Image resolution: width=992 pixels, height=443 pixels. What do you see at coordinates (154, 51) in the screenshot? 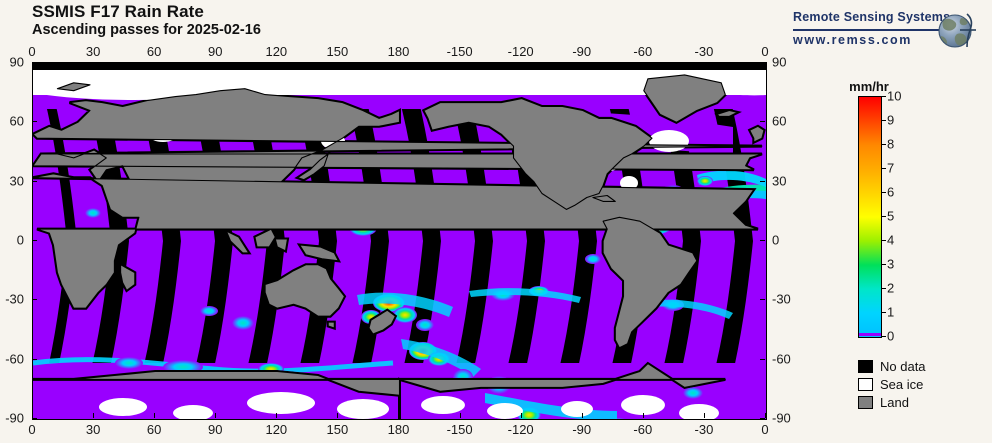
I see `axis-label-x-top: 60` at bounding box center [154, 51].